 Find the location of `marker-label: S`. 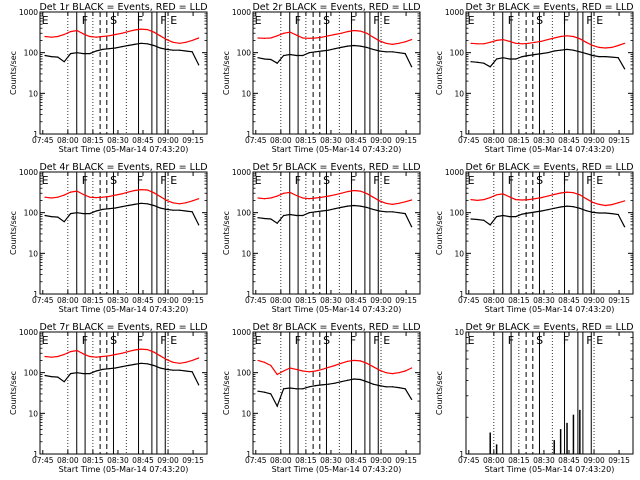

marker-label: S is located at coordinates (539, 180).